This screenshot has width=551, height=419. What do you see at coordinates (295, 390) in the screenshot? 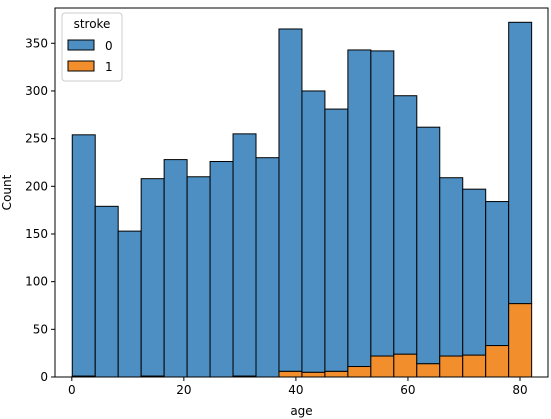
I see `x-tick-label: 40` at bounding box center [295, 390].